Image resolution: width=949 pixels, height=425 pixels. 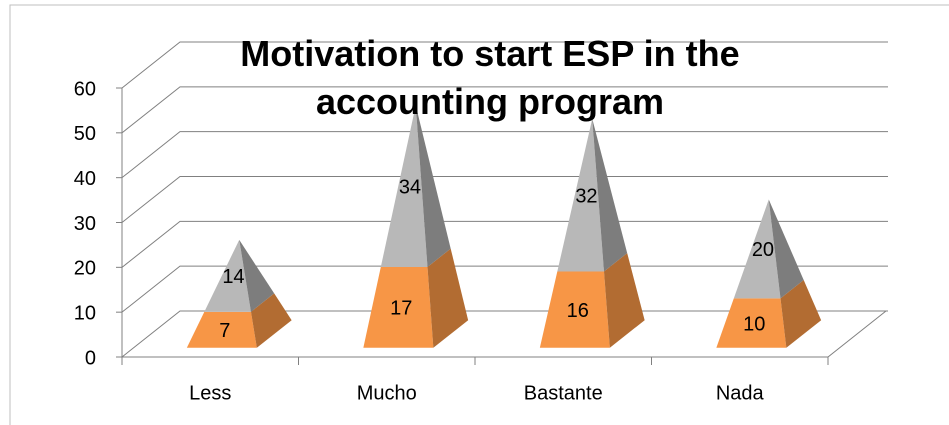 I want to click on x-tick-label: Less, so click(x=210, y=393).